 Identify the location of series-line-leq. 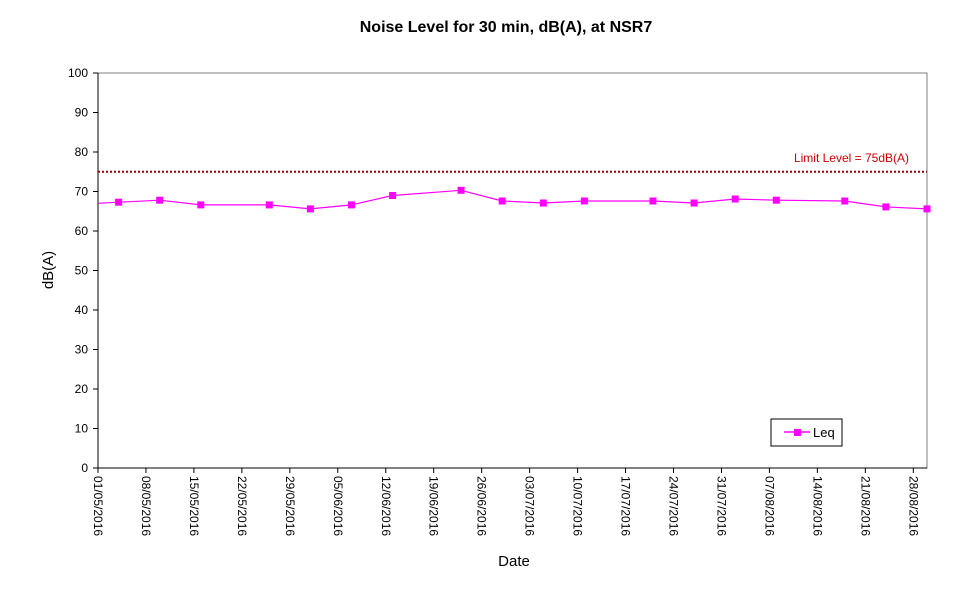
(512, 199).